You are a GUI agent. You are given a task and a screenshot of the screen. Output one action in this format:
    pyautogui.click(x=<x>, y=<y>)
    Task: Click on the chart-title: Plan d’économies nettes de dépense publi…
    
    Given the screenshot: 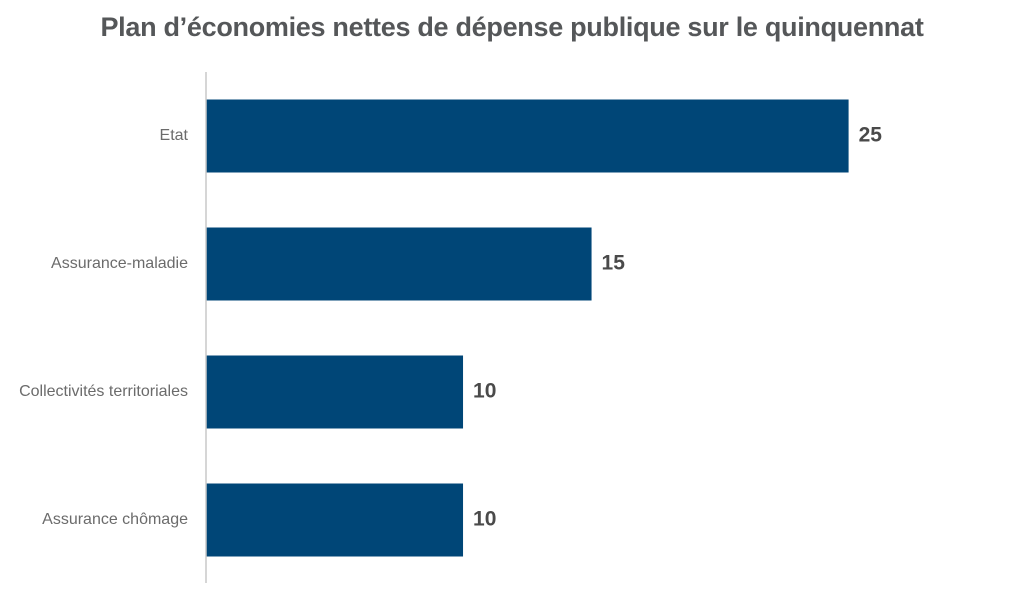 What is the action you would take?
    pyautogui.click(x=512, y=27)
    